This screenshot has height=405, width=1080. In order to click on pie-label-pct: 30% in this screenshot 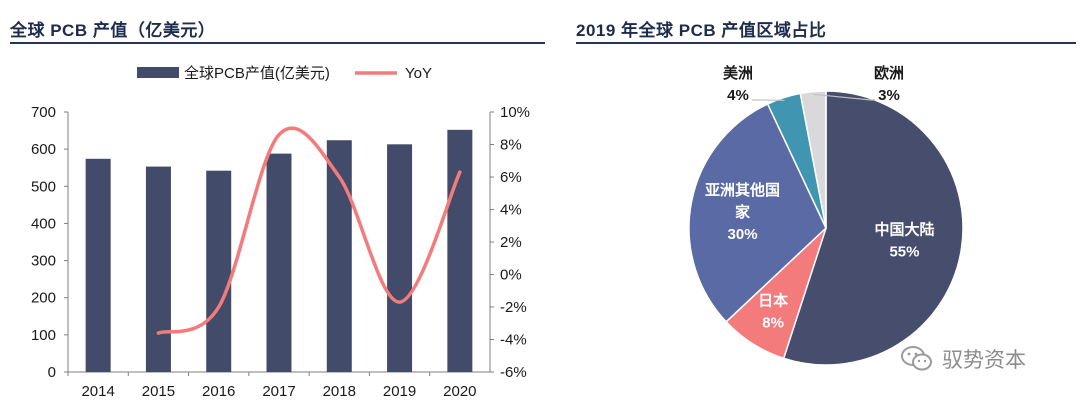, I will do `click(743, 234)`.